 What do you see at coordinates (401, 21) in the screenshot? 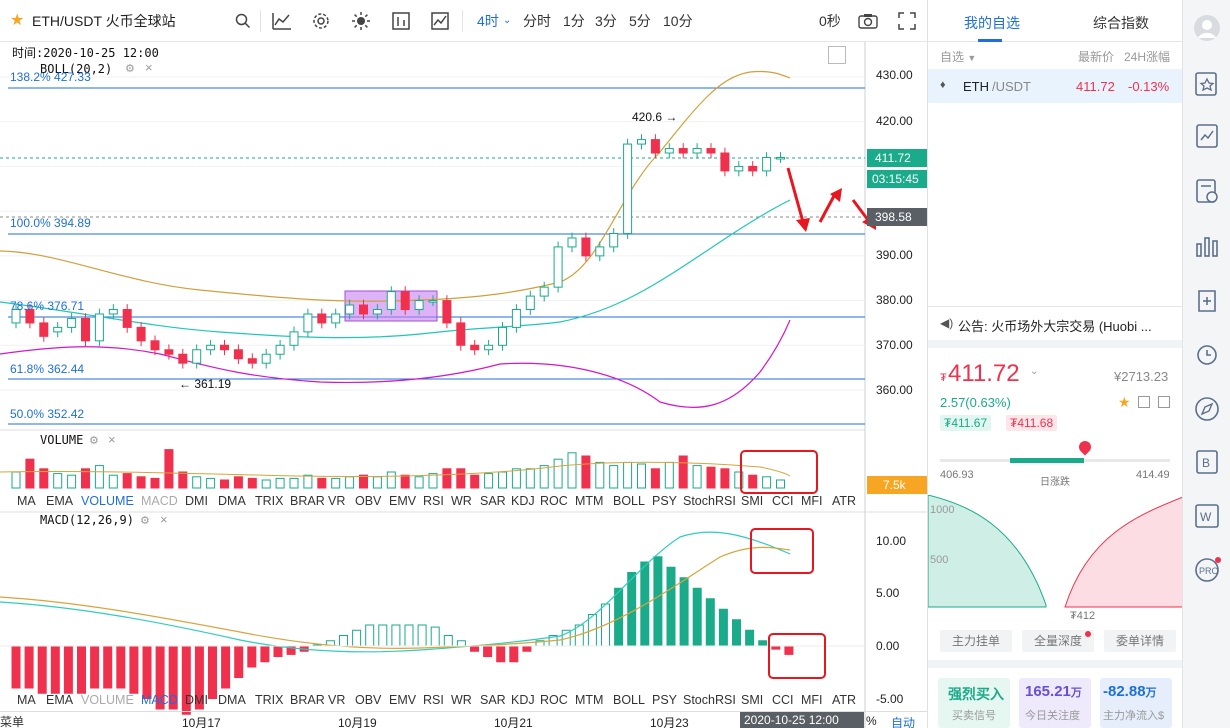
I see `depth-chart-icon` at bounding box center [401, 21].